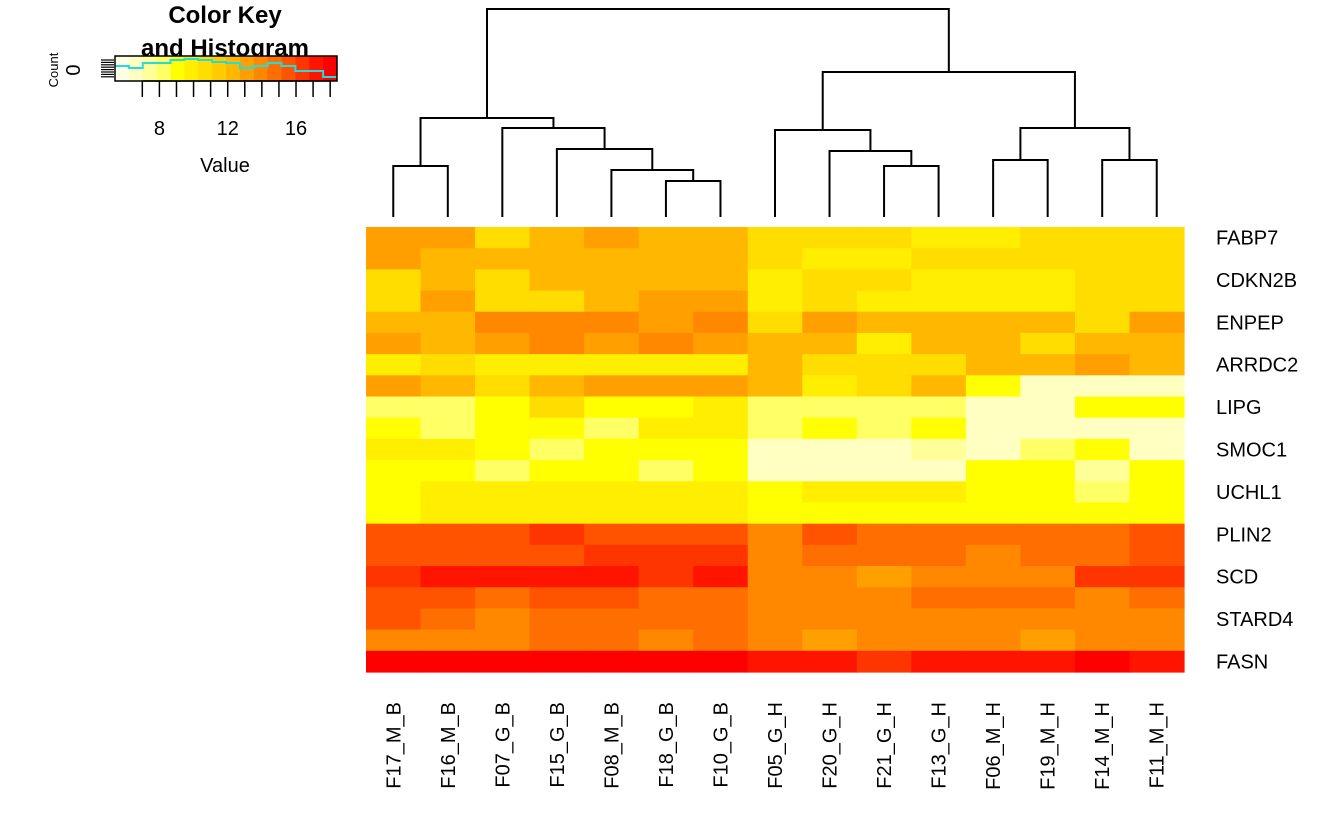  What do you see at coordinates (1244, 535) in the screenshot?
I see `row-label: PLIN2` at bounding box center [1244, 535].